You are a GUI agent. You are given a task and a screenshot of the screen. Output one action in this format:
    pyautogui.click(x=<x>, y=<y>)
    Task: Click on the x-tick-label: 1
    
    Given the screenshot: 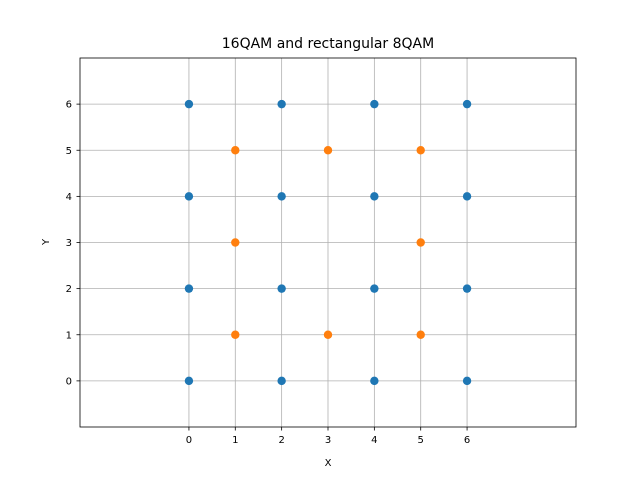 What is the action you would take?
    pyautogui.click(x=235, y=440)
    